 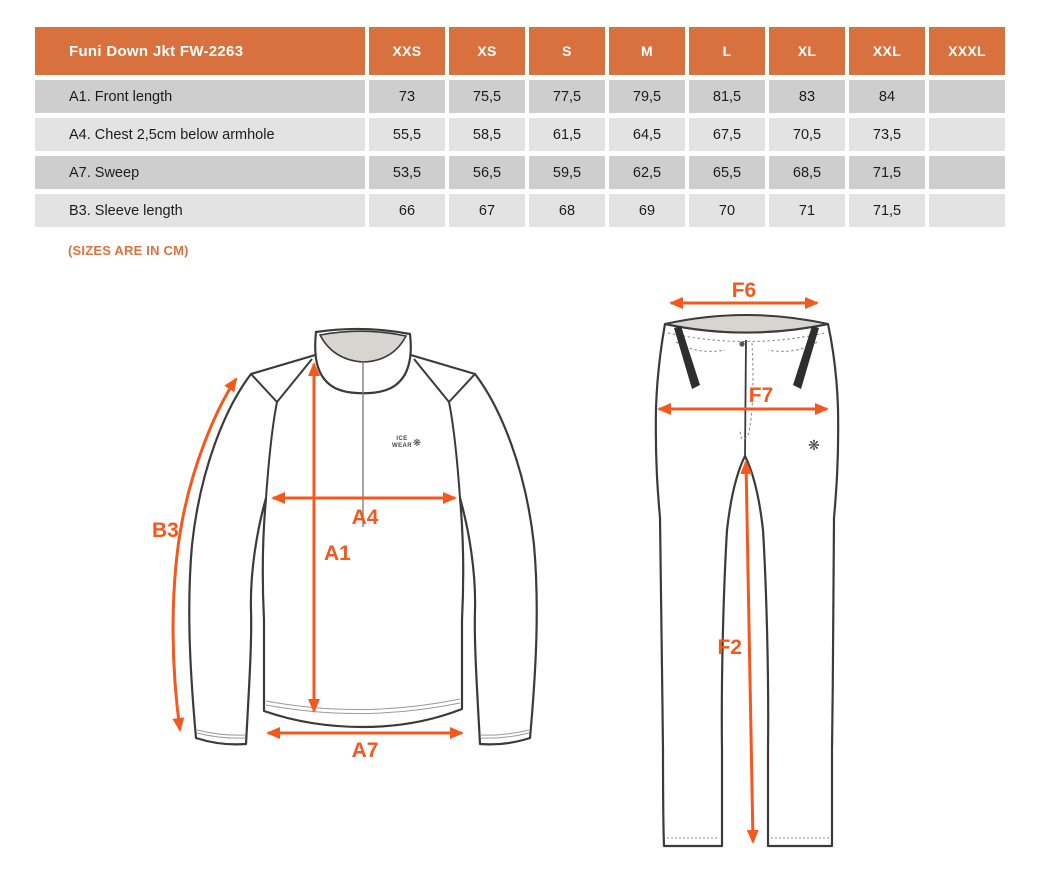 I want to click on measurement-value-cell: 58,5, so click(x=487, y=134).